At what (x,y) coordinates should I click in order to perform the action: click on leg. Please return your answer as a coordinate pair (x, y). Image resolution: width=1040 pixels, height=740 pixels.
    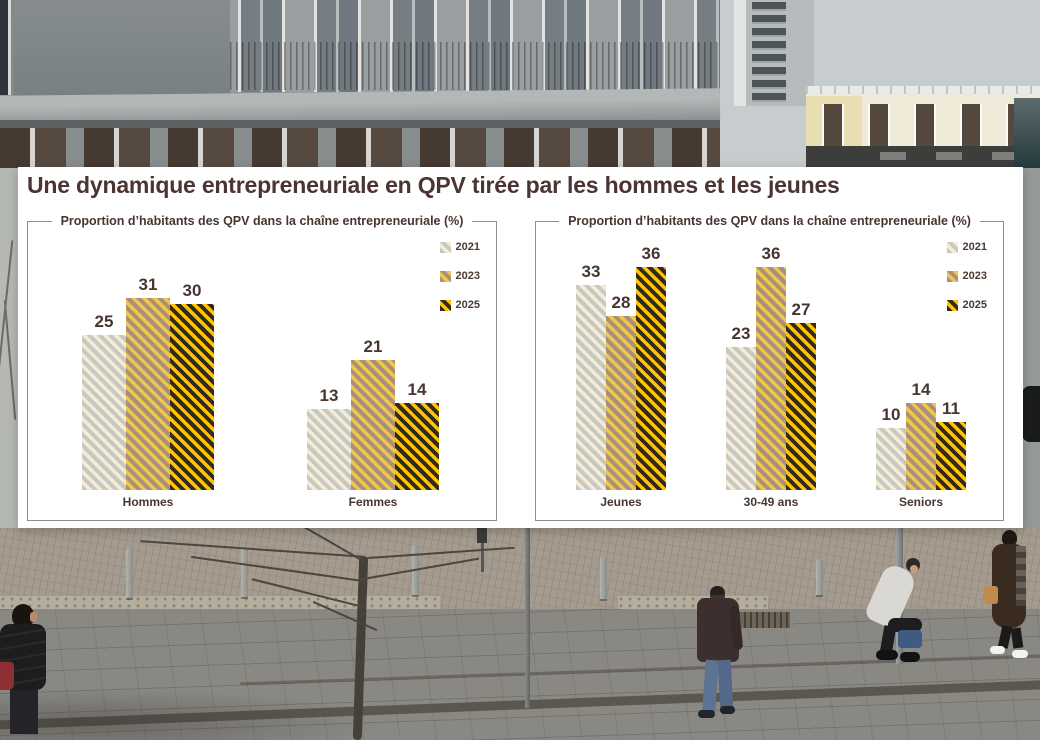
    Looking at the image, I should click on (1017, 638).